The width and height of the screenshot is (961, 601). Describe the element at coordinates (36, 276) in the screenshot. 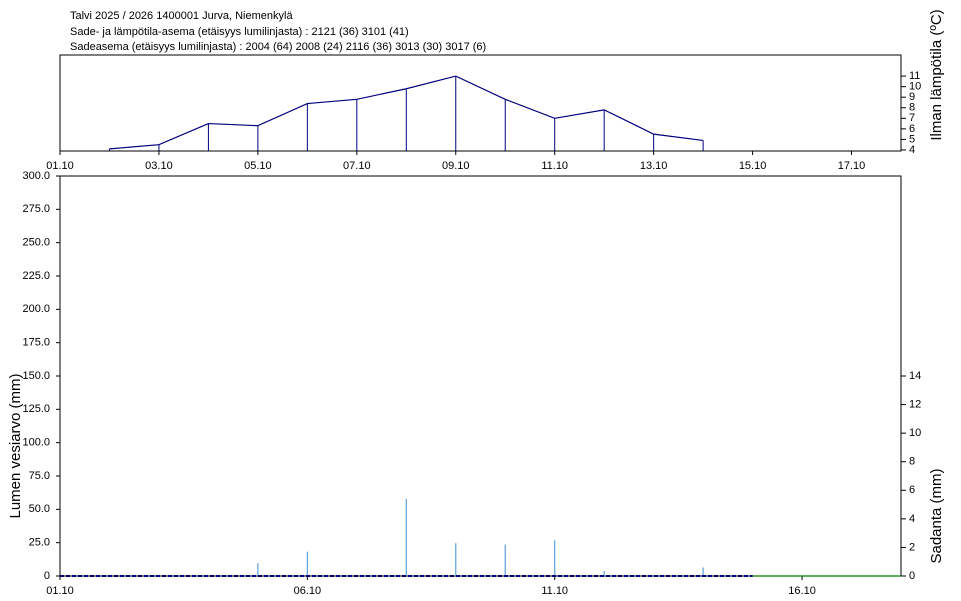

I see `y-tick-label: 225.0` at that location.